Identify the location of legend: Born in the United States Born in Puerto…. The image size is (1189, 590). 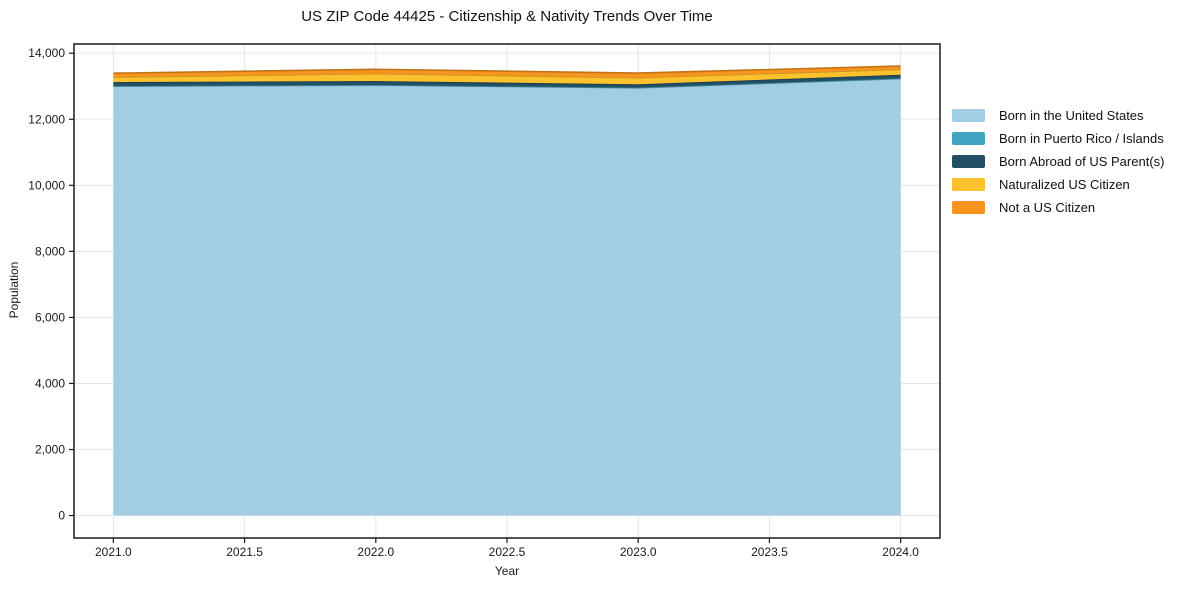
(1058, 161).